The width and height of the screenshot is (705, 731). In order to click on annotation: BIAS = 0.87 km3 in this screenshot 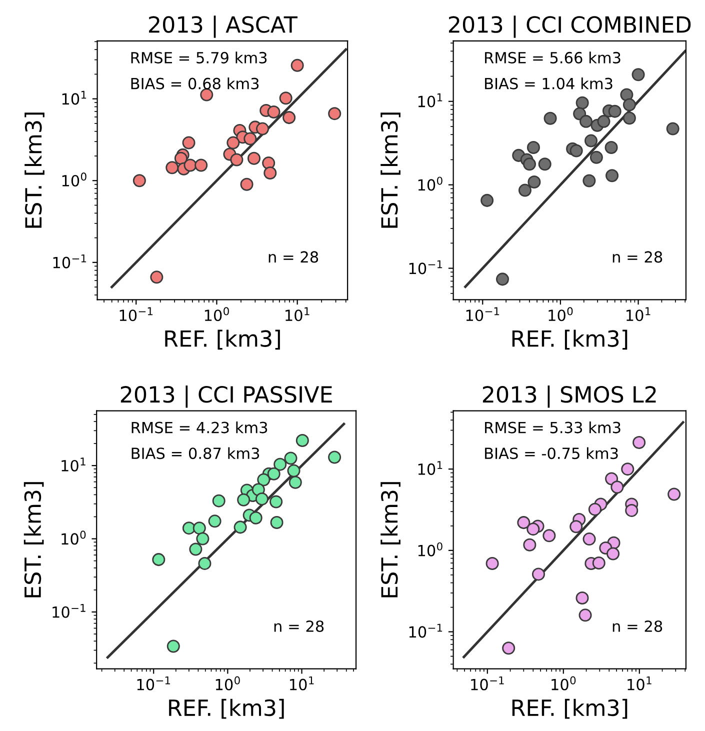, I will do `click(196, 453)`.